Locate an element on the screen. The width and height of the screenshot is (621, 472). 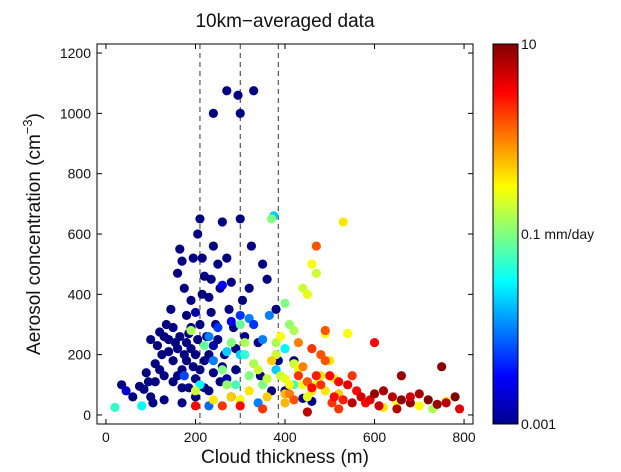
x-tick-label: 200 is located at coordinates (196, 437).